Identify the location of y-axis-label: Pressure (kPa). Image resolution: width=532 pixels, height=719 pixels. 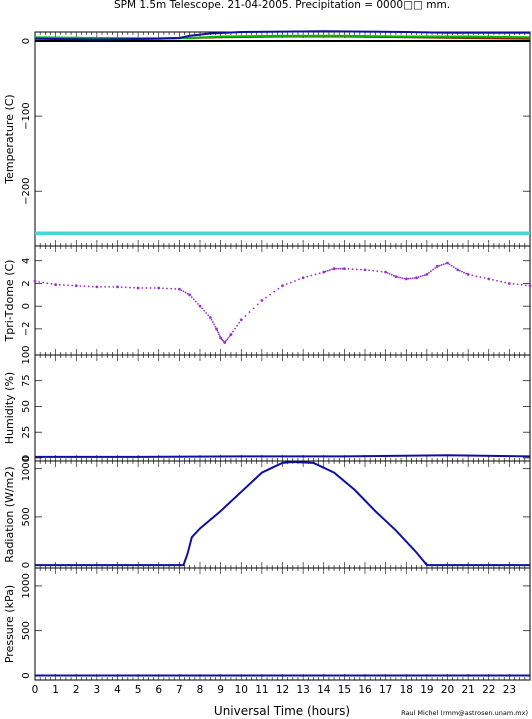
(9, 624).